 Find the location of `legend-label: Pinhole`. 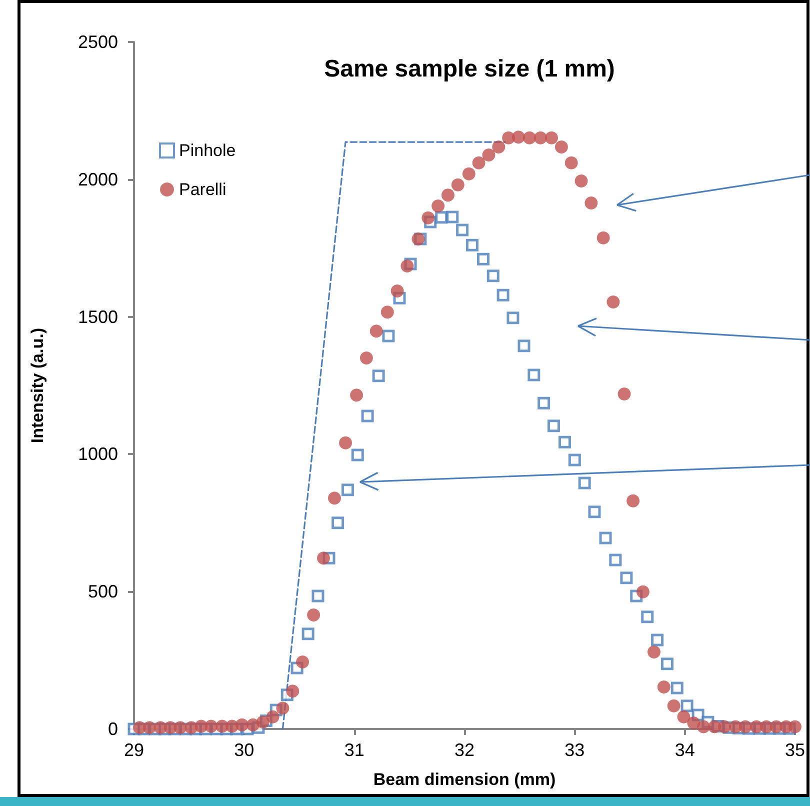

legend-label: Pinhole is located at coordinates (207, 150).